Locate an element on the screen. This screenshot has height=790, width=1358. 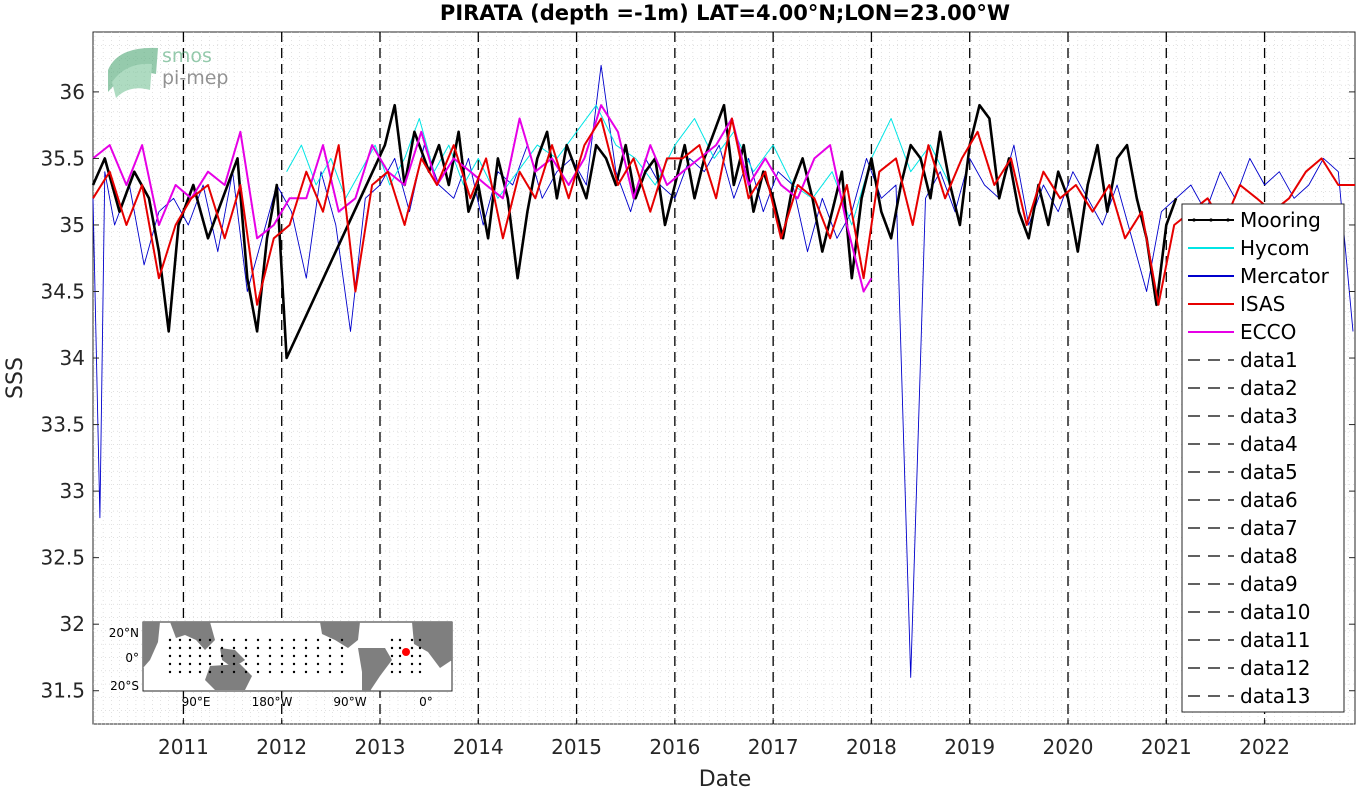
legend-label-isas: ISAS is located at coordinates (1262, 304).